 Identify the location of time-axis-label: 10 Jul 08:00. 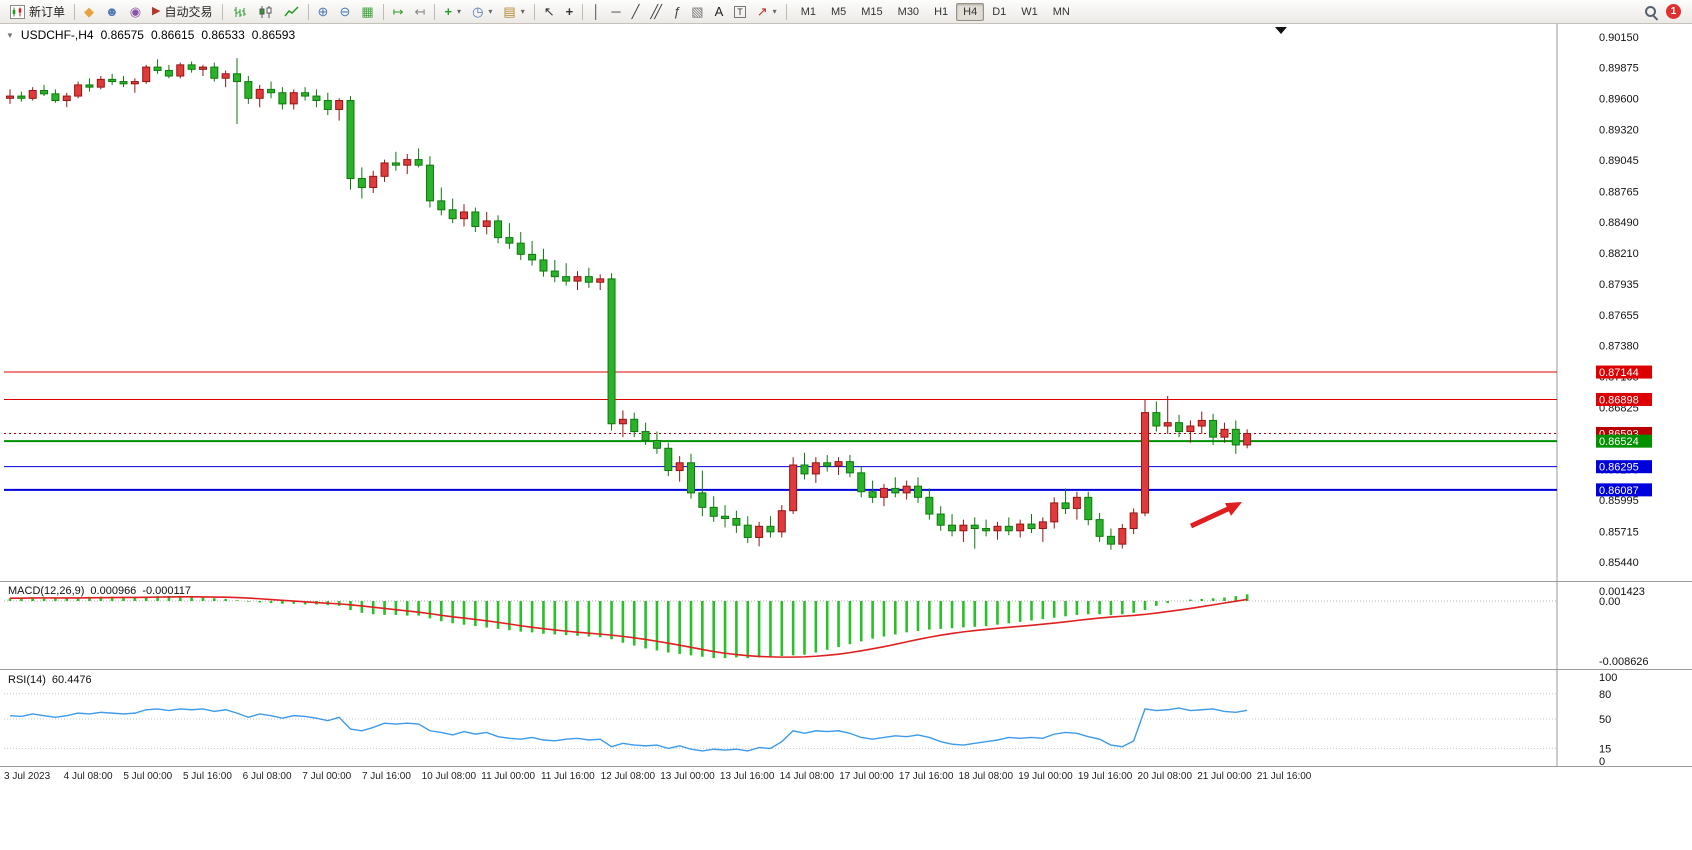
(449, 776).